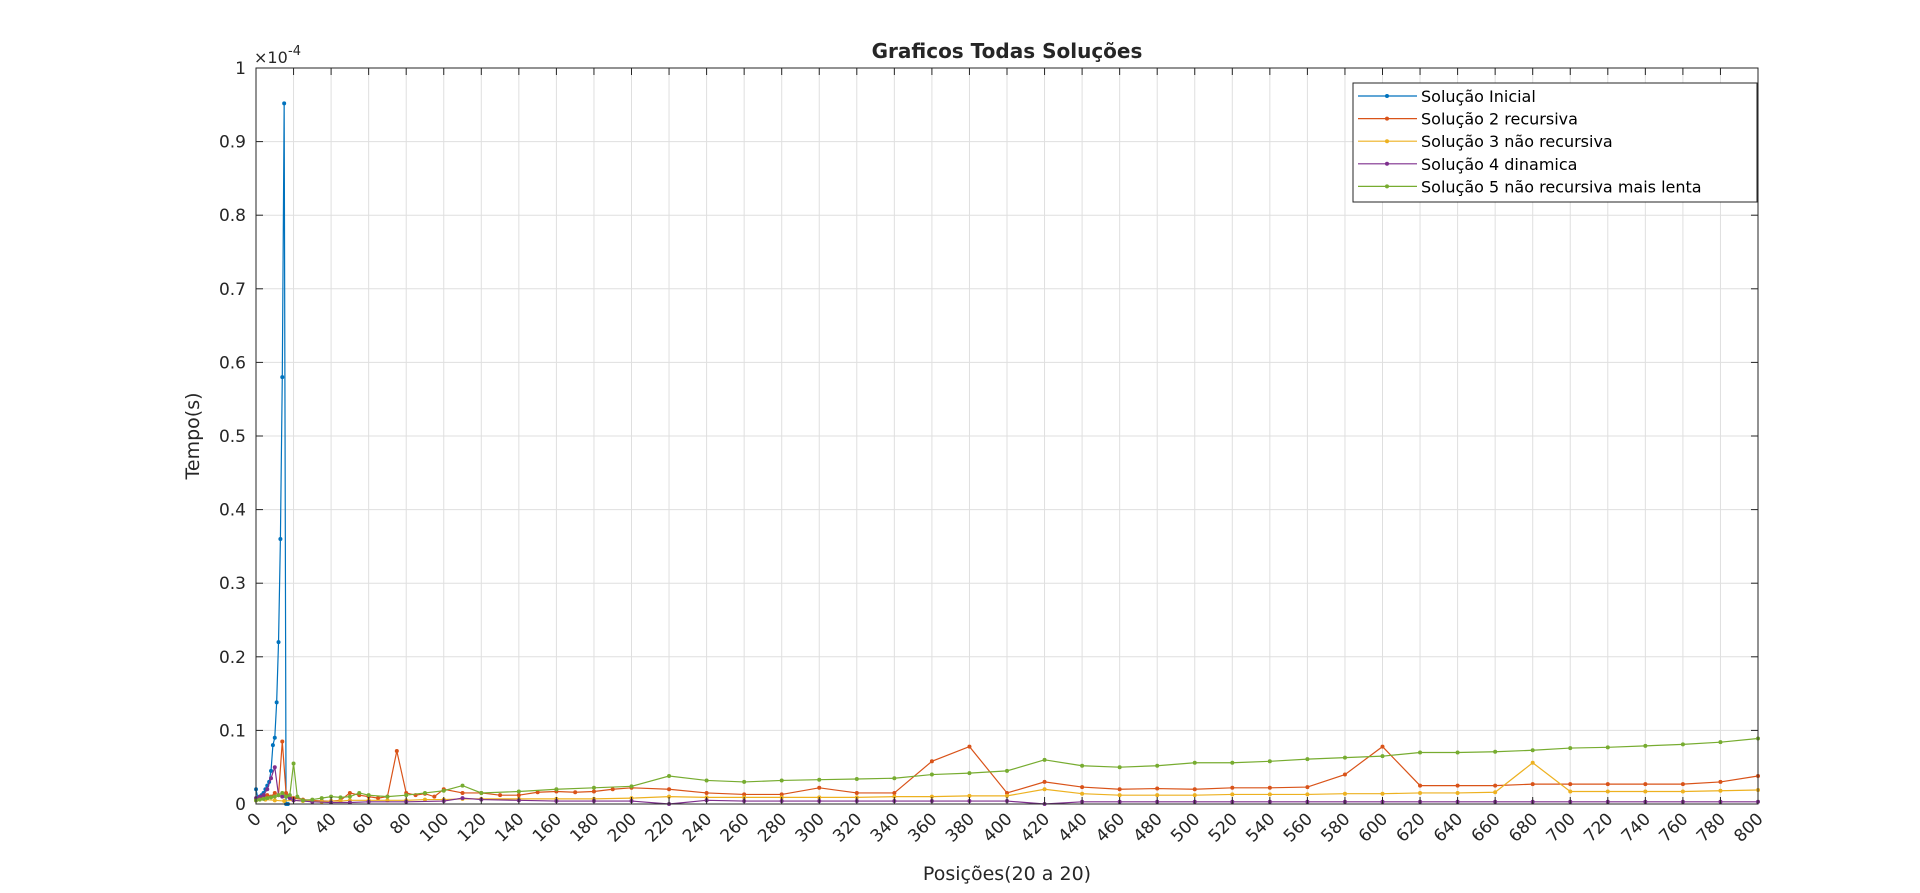  Describe the element at coordinates (1007, 51) in the screenshot. I see `chart-title: Graficos Todas Soluções` at that location.